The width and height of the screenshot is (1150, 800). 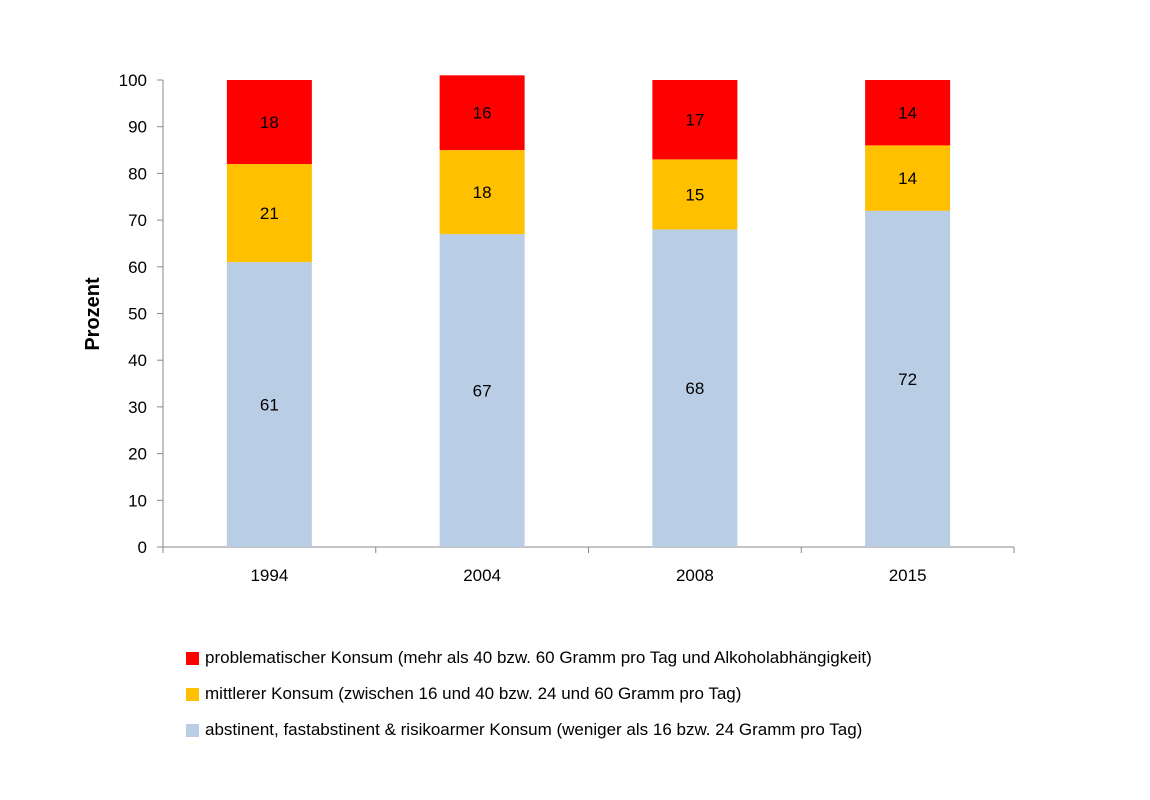 I want to click on y-tick-label: 50, so click(x=137, y=314).